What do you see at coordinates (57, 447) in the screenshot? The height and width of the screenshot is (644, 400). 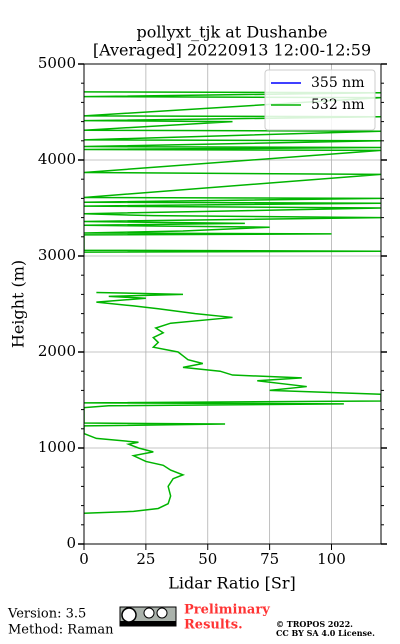 I see `y-tick-label: 1000` at bounding box center [57, 447].